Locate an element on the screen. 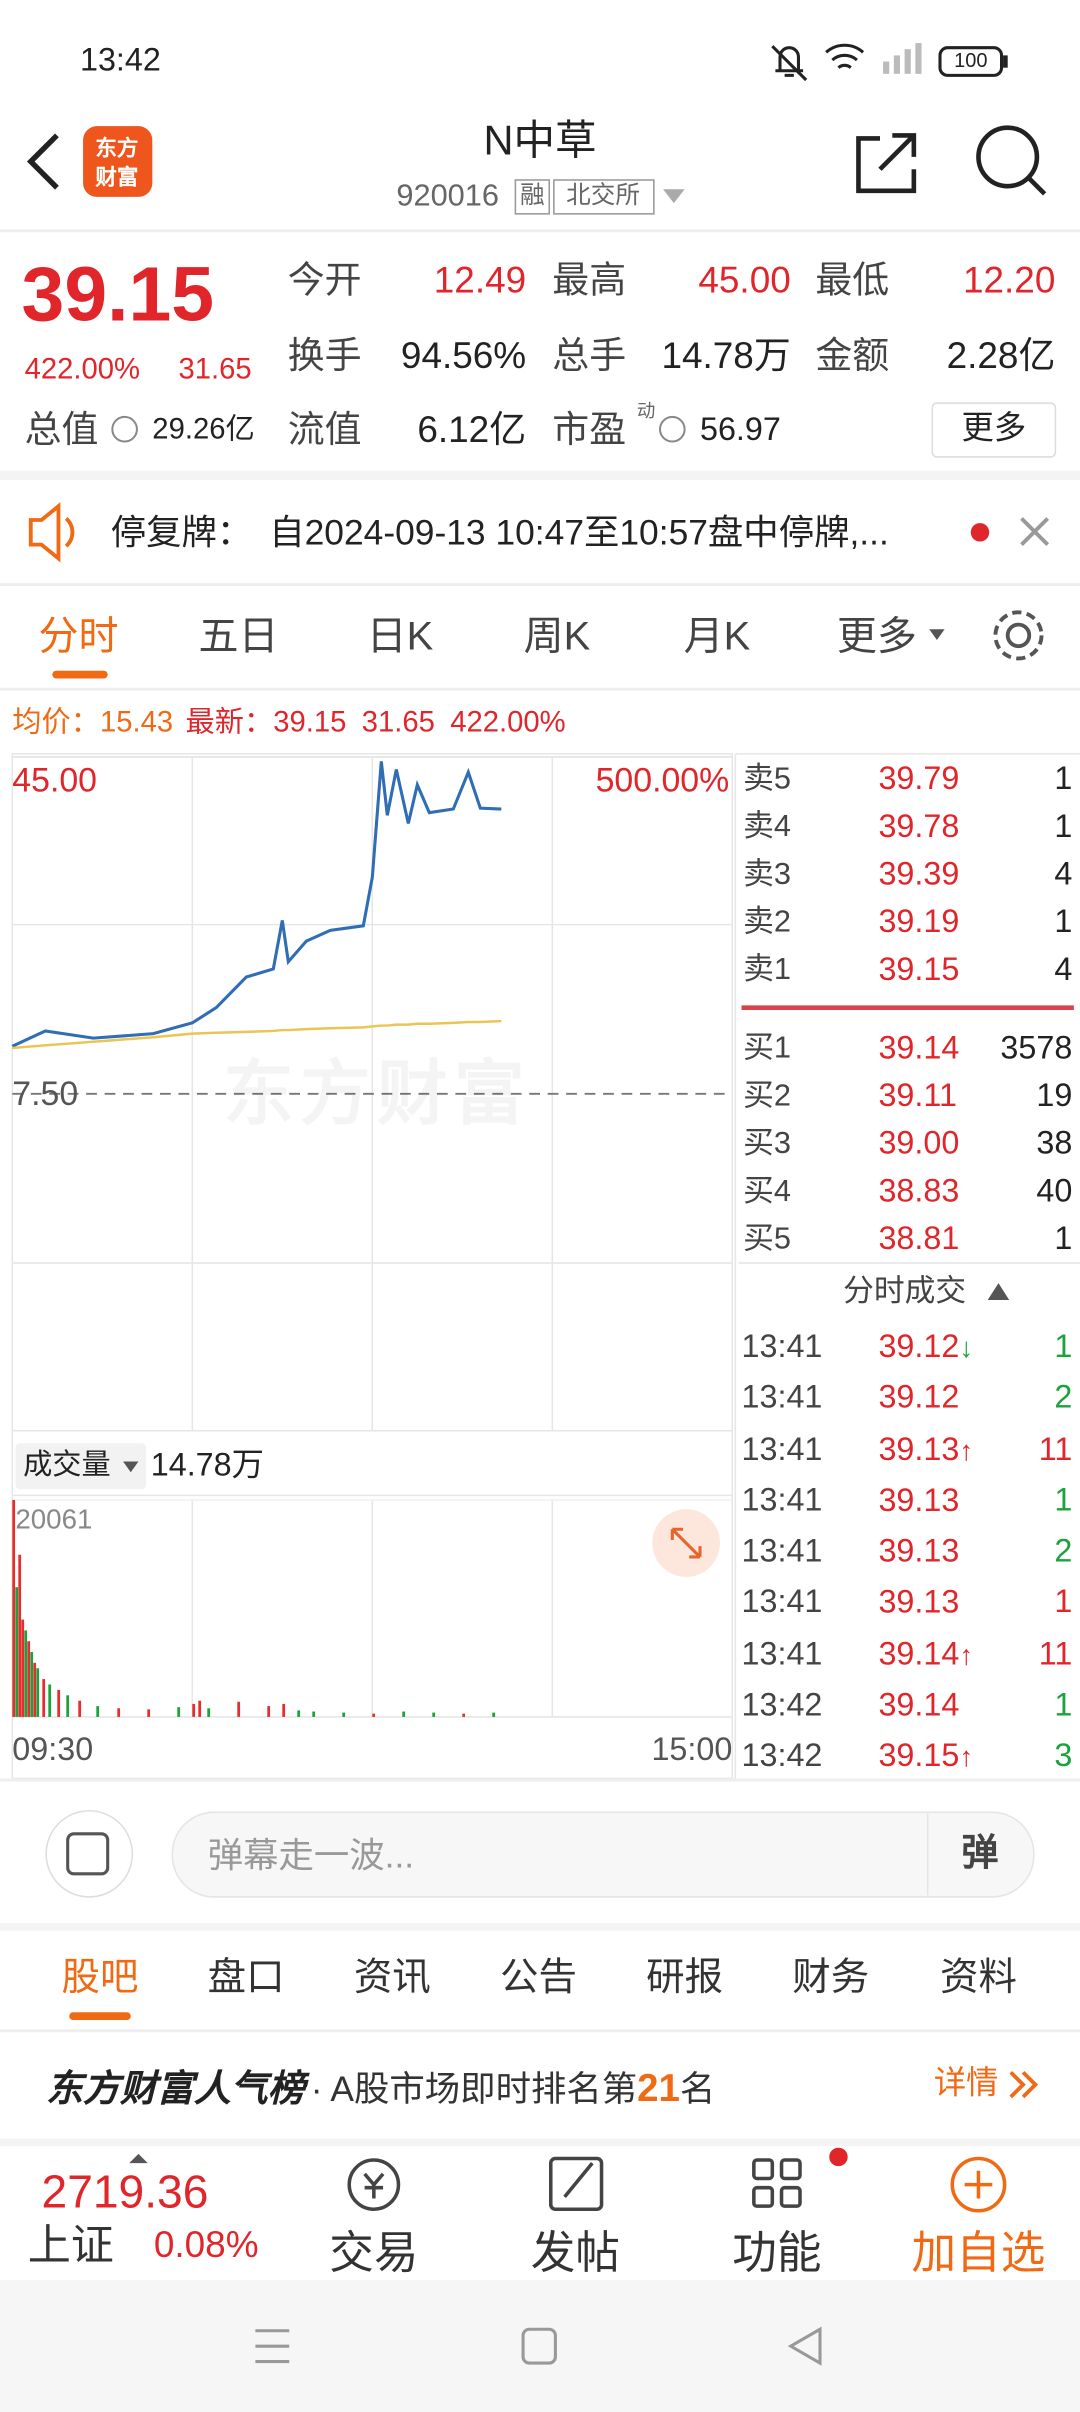 The width and height of the screenshot is (1080, 2412). comment-icon-inner is located at coordinates (88, 1854).